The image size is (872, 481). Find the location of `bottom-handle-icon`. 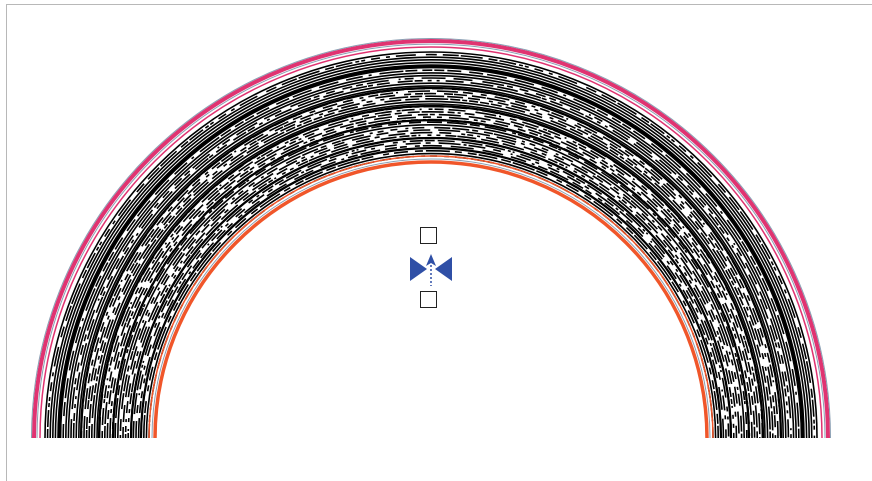

bottom-handle-icon is located at coordinates (428, 299).